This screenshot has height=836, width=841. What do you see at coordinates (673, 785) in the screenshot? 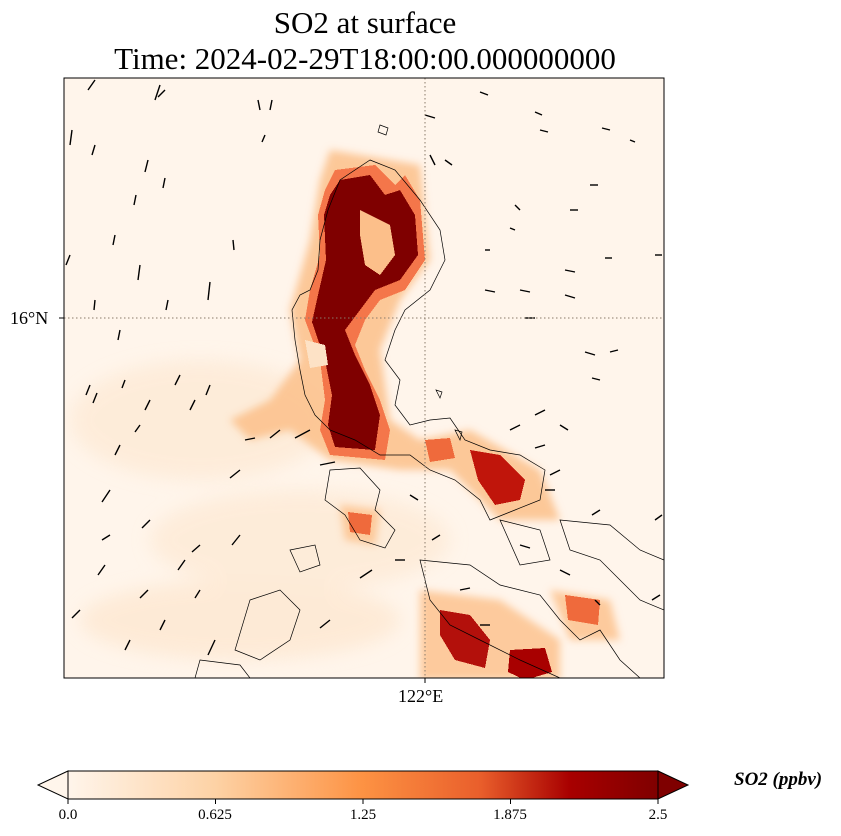
I see `colorbar-extend-max` at bounding box center [673, 785].